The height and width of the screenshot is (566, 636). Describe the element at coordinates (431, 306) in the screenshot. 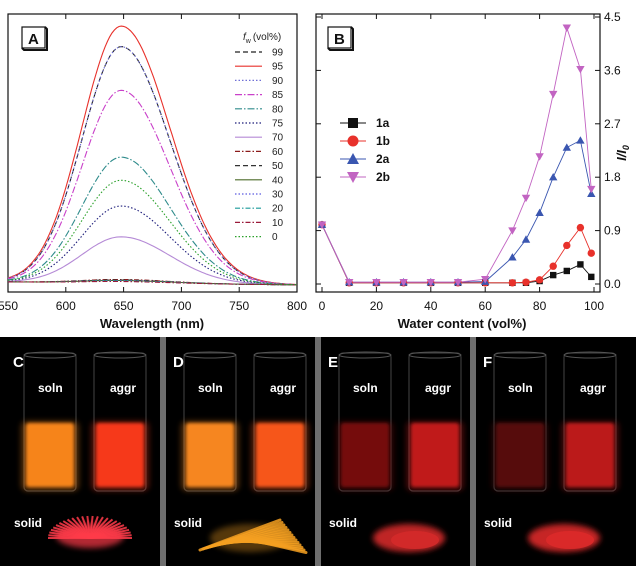

I see `x-tick-label: 40` at that location.